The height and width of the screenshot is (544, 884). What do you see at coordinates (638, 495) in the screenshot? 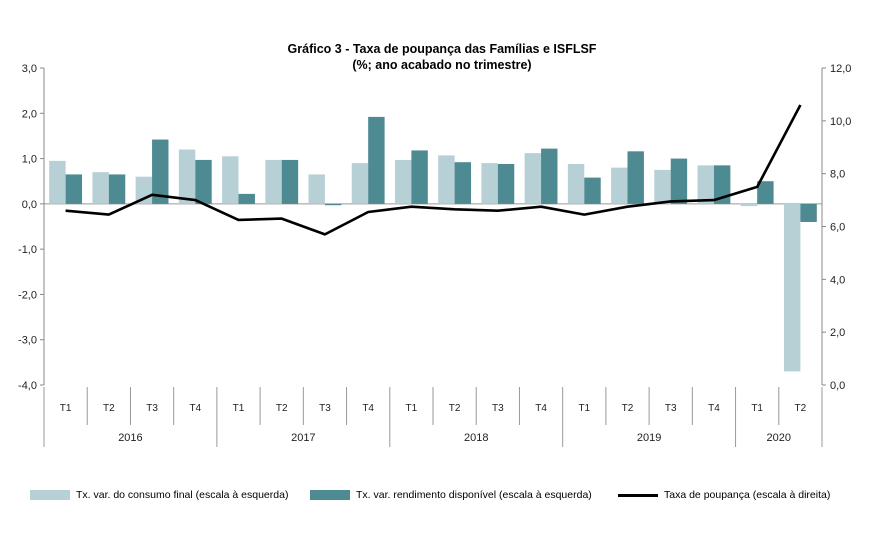
I see `legend-swatch-poupanca` at bounding box center [638, 495].